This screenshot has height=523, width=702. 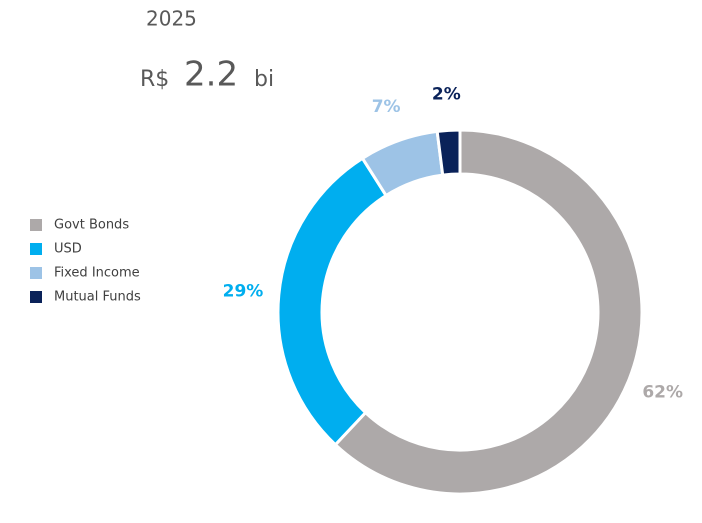 What do you see at coordinates (97, 273) in the screenshot?
I see `legend-label: Fixed Income` at bounding box center [97, 273].